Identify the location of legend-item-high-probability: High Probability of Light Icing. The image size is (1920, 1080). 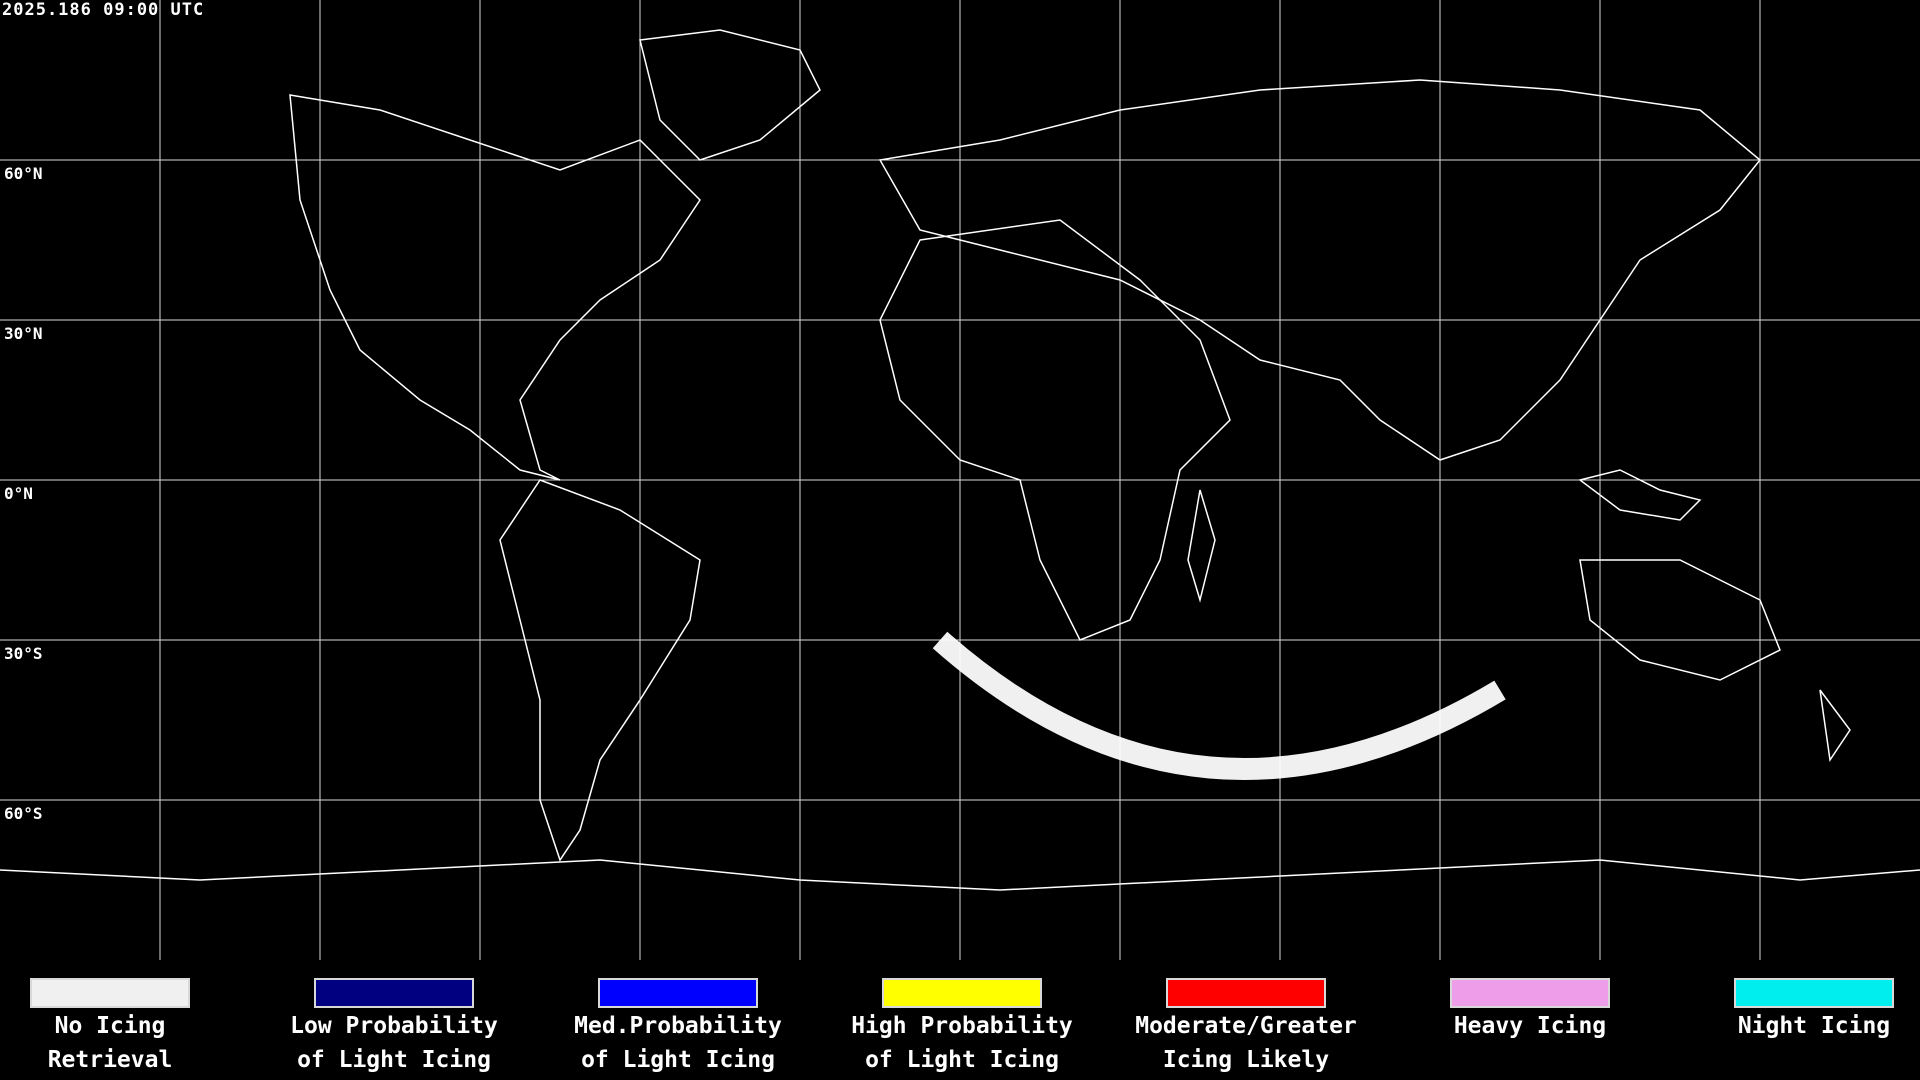
(962, 1027).